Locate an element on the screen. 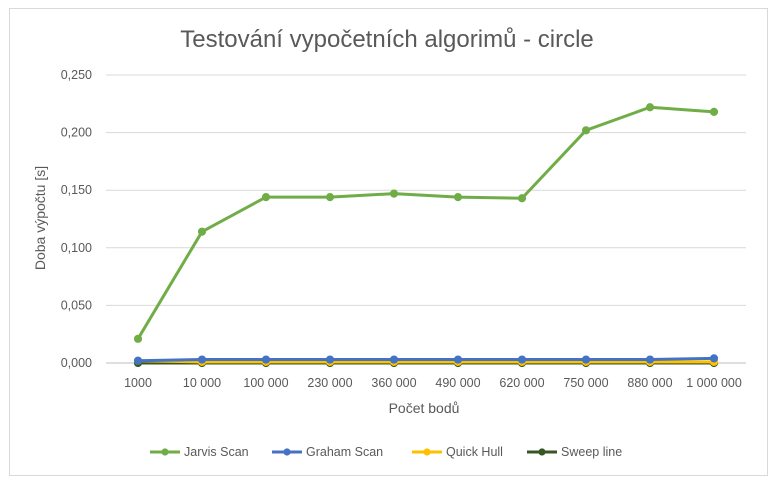 The height and width of the screenshot is (488, 779). legend-marker-jarvis-scan is located at coordinates (165, 452).